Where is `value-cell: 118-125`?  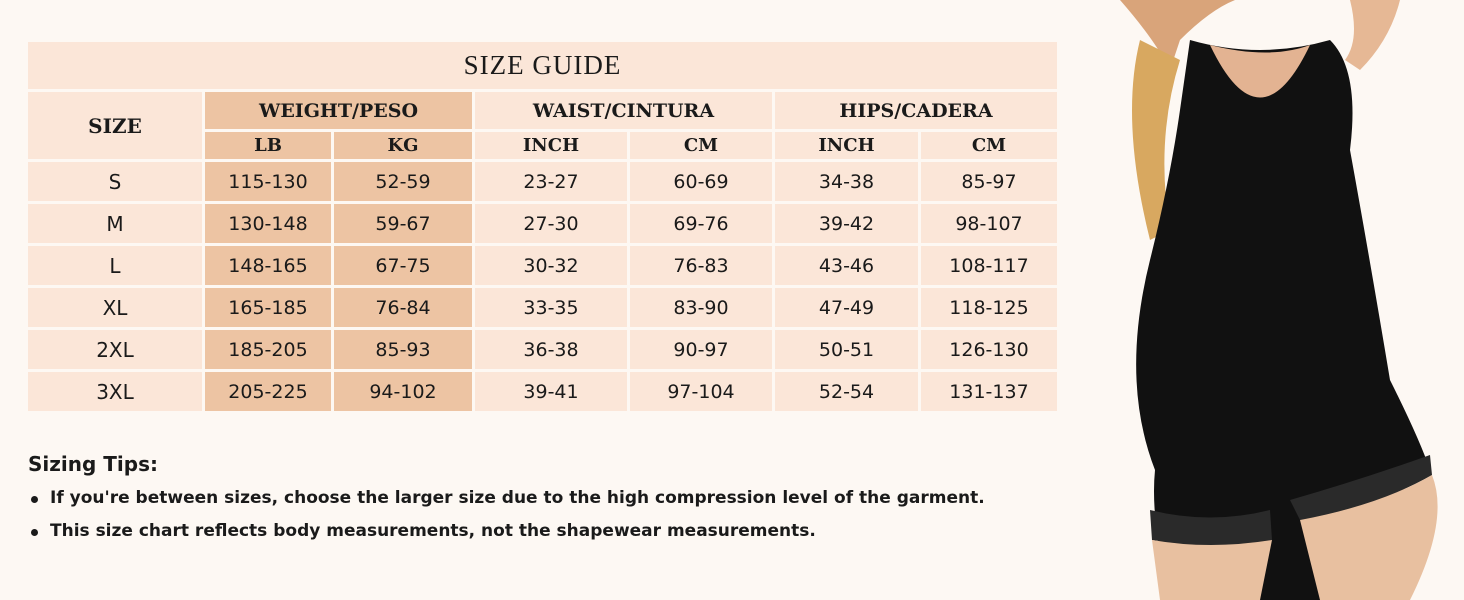 value-cell: 118-125 is located at coordinates (989, 307).